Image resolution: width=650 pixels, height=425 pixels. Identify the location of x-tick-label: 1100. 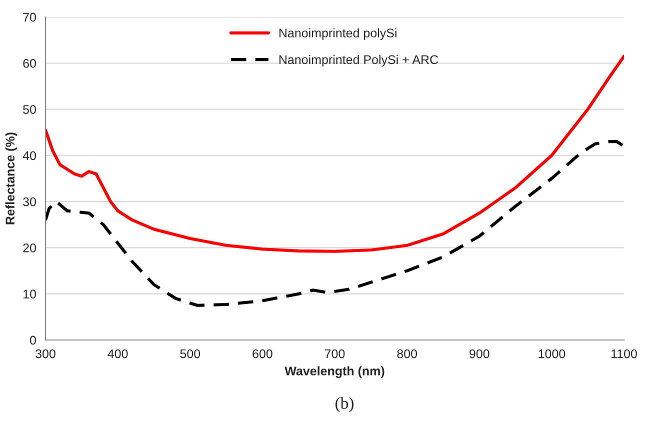
(624, 353).